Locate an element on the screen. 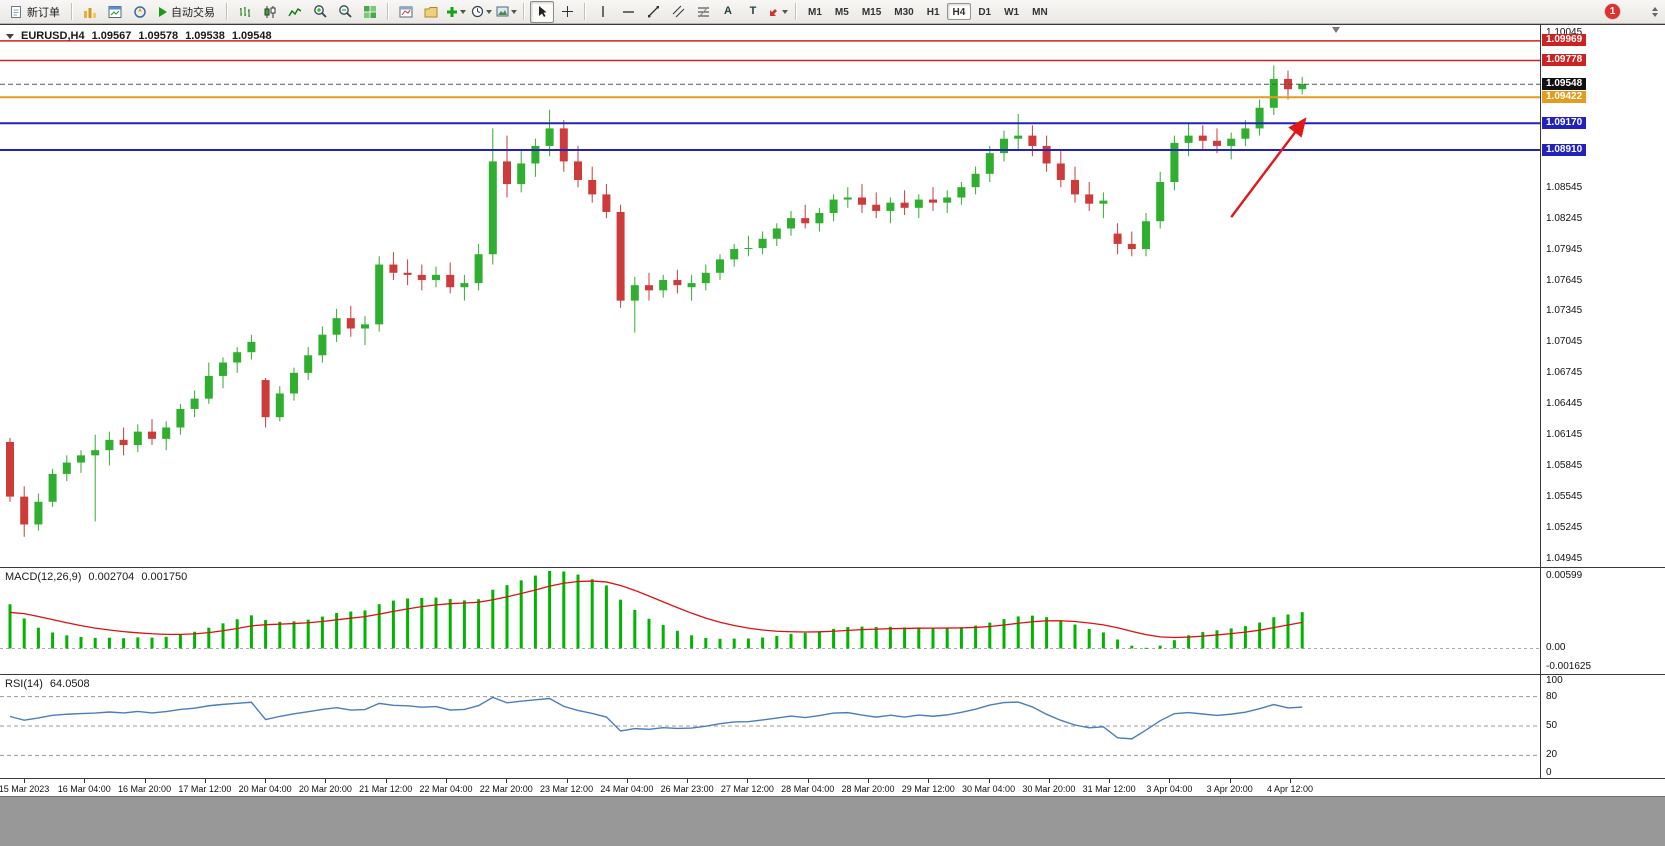 Image resolution: width=1665 pixels, height=846 pixels. vertical-line-icon is located at coordinates (603, 12).